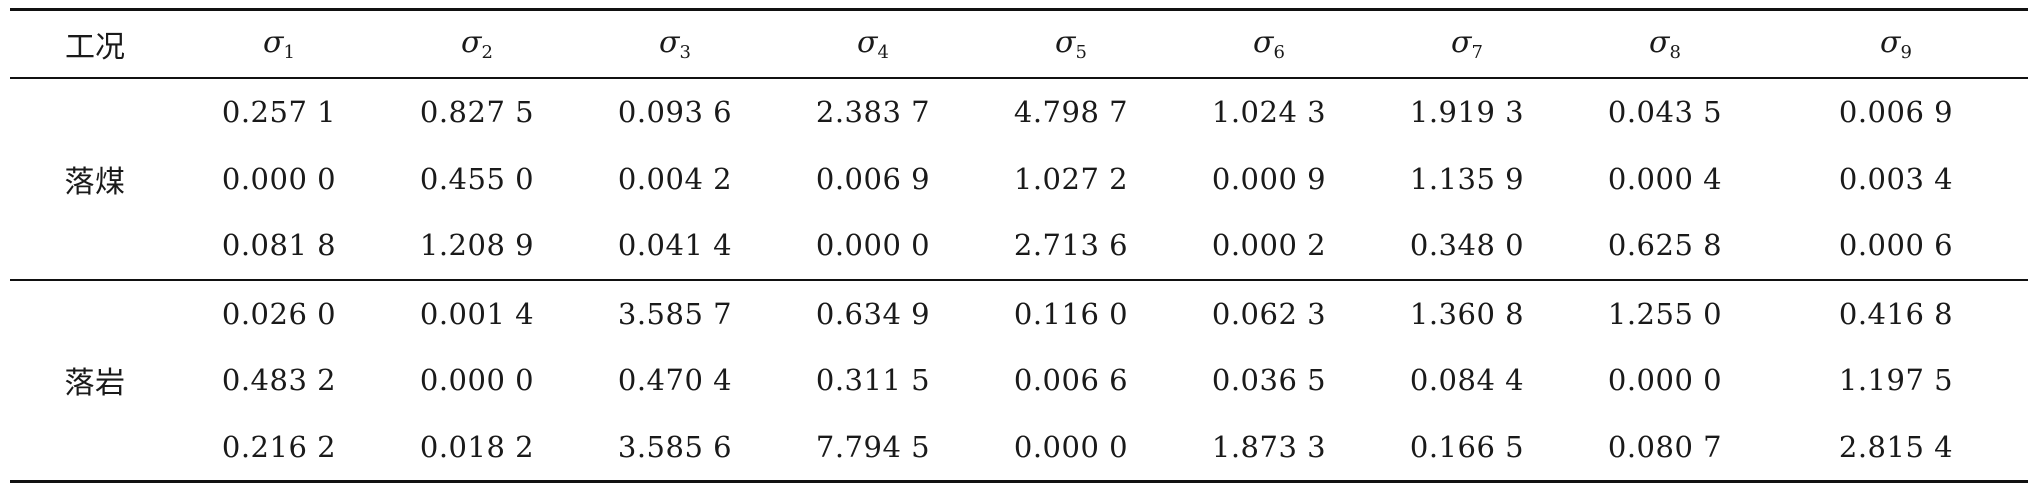  I want to click on condition-cell: 落岩, so click(95, 381).